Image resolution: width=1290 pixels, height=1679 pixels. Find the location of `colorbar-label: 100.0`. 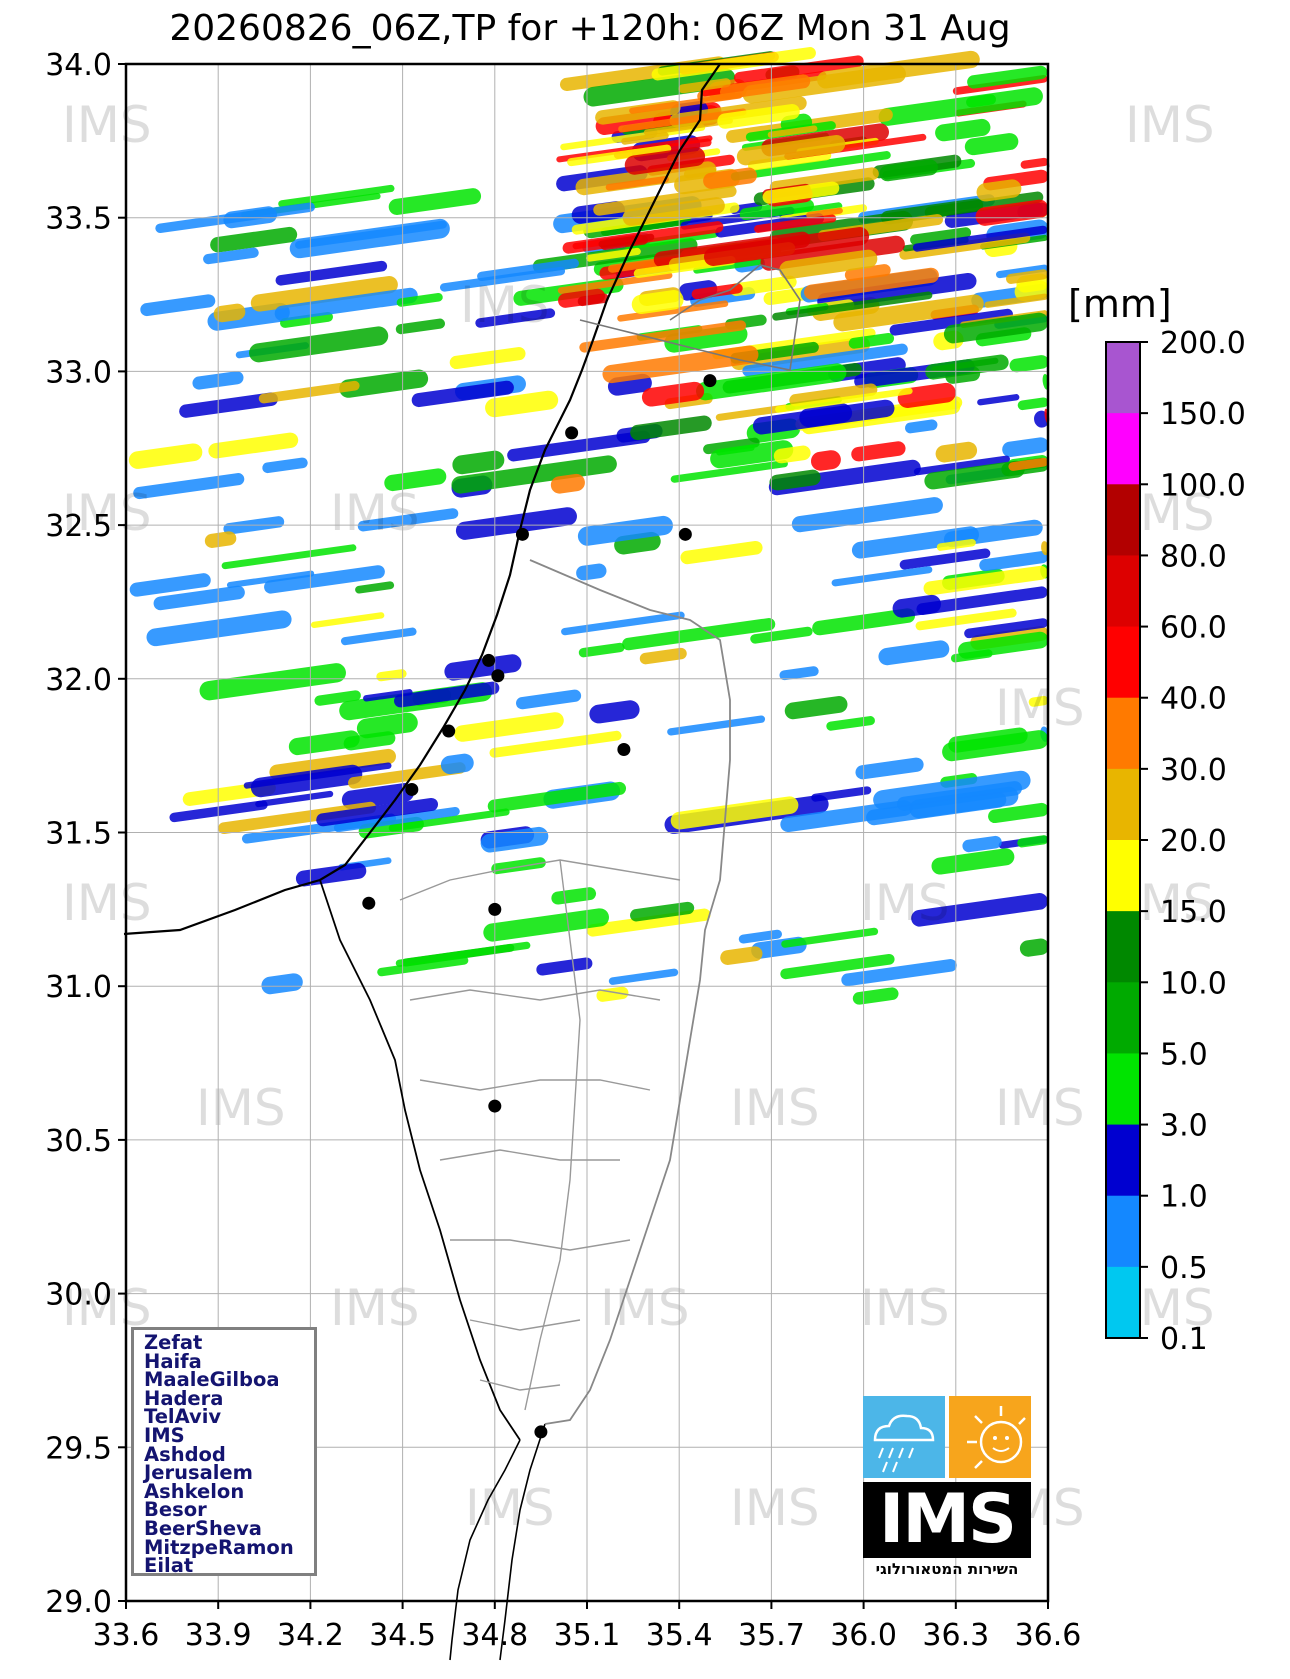

colorbar-label: 100.0 is located at coordinates (1203, 485).